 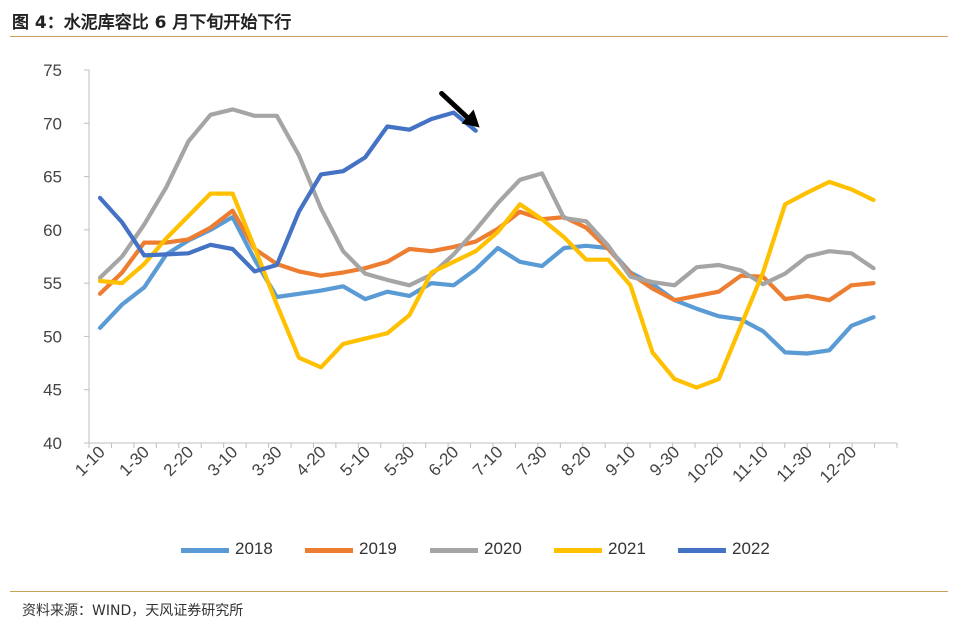 What do you see at coordinates (254, 548) in the screenshot?
I see `legend-label: 2018` at bounding box center [254, 548].